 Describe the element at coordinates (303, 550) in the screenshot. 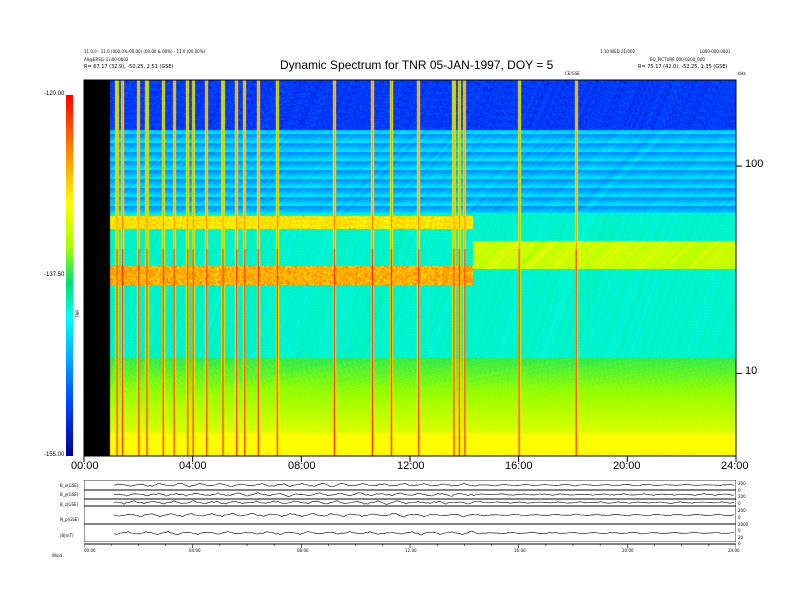

I see `mini-tick-0800: 08:00` at that location.